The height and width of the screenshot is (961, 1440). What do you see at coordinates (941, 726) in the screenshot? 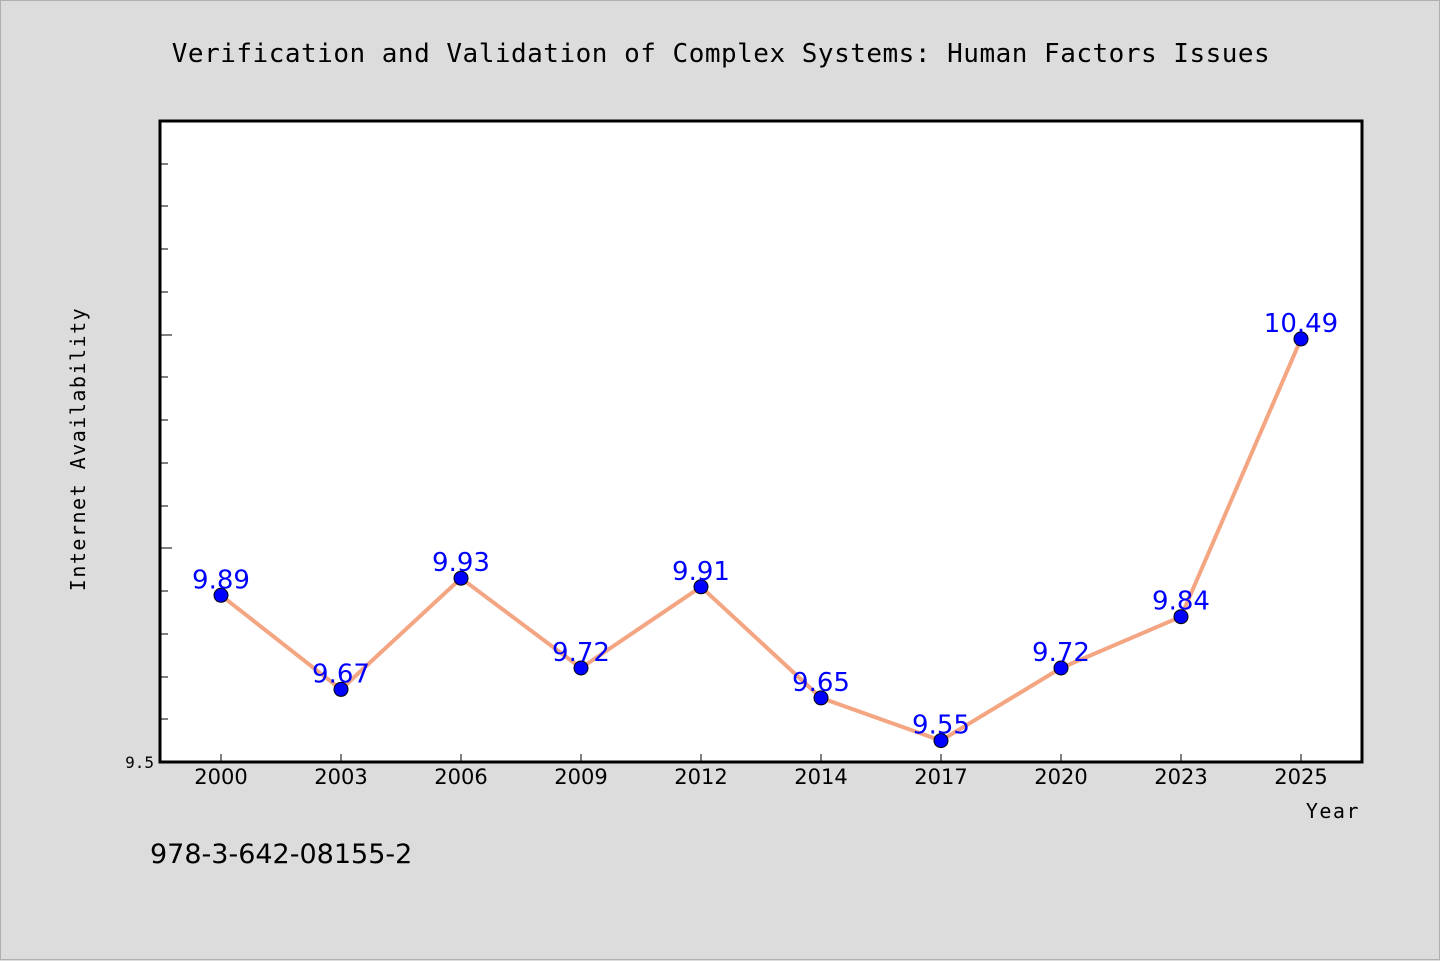
I see `data-label: 9.55` at bounding box center [941, 726].